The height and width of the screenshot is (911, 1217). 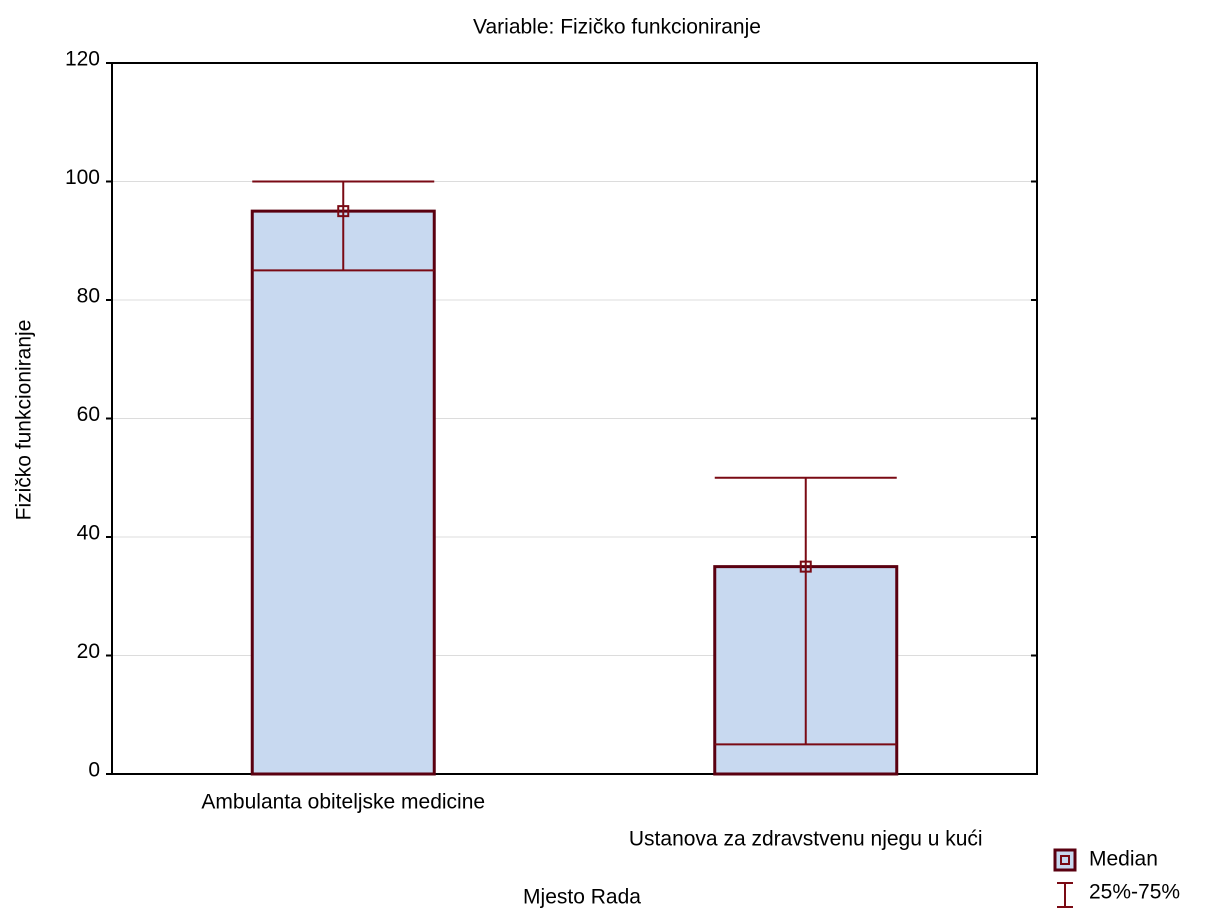 What do you see at coordinates (1134, 892) in the screenshot?
I see `legend-label: 25%-75%` at bounding box center [1134, 892].